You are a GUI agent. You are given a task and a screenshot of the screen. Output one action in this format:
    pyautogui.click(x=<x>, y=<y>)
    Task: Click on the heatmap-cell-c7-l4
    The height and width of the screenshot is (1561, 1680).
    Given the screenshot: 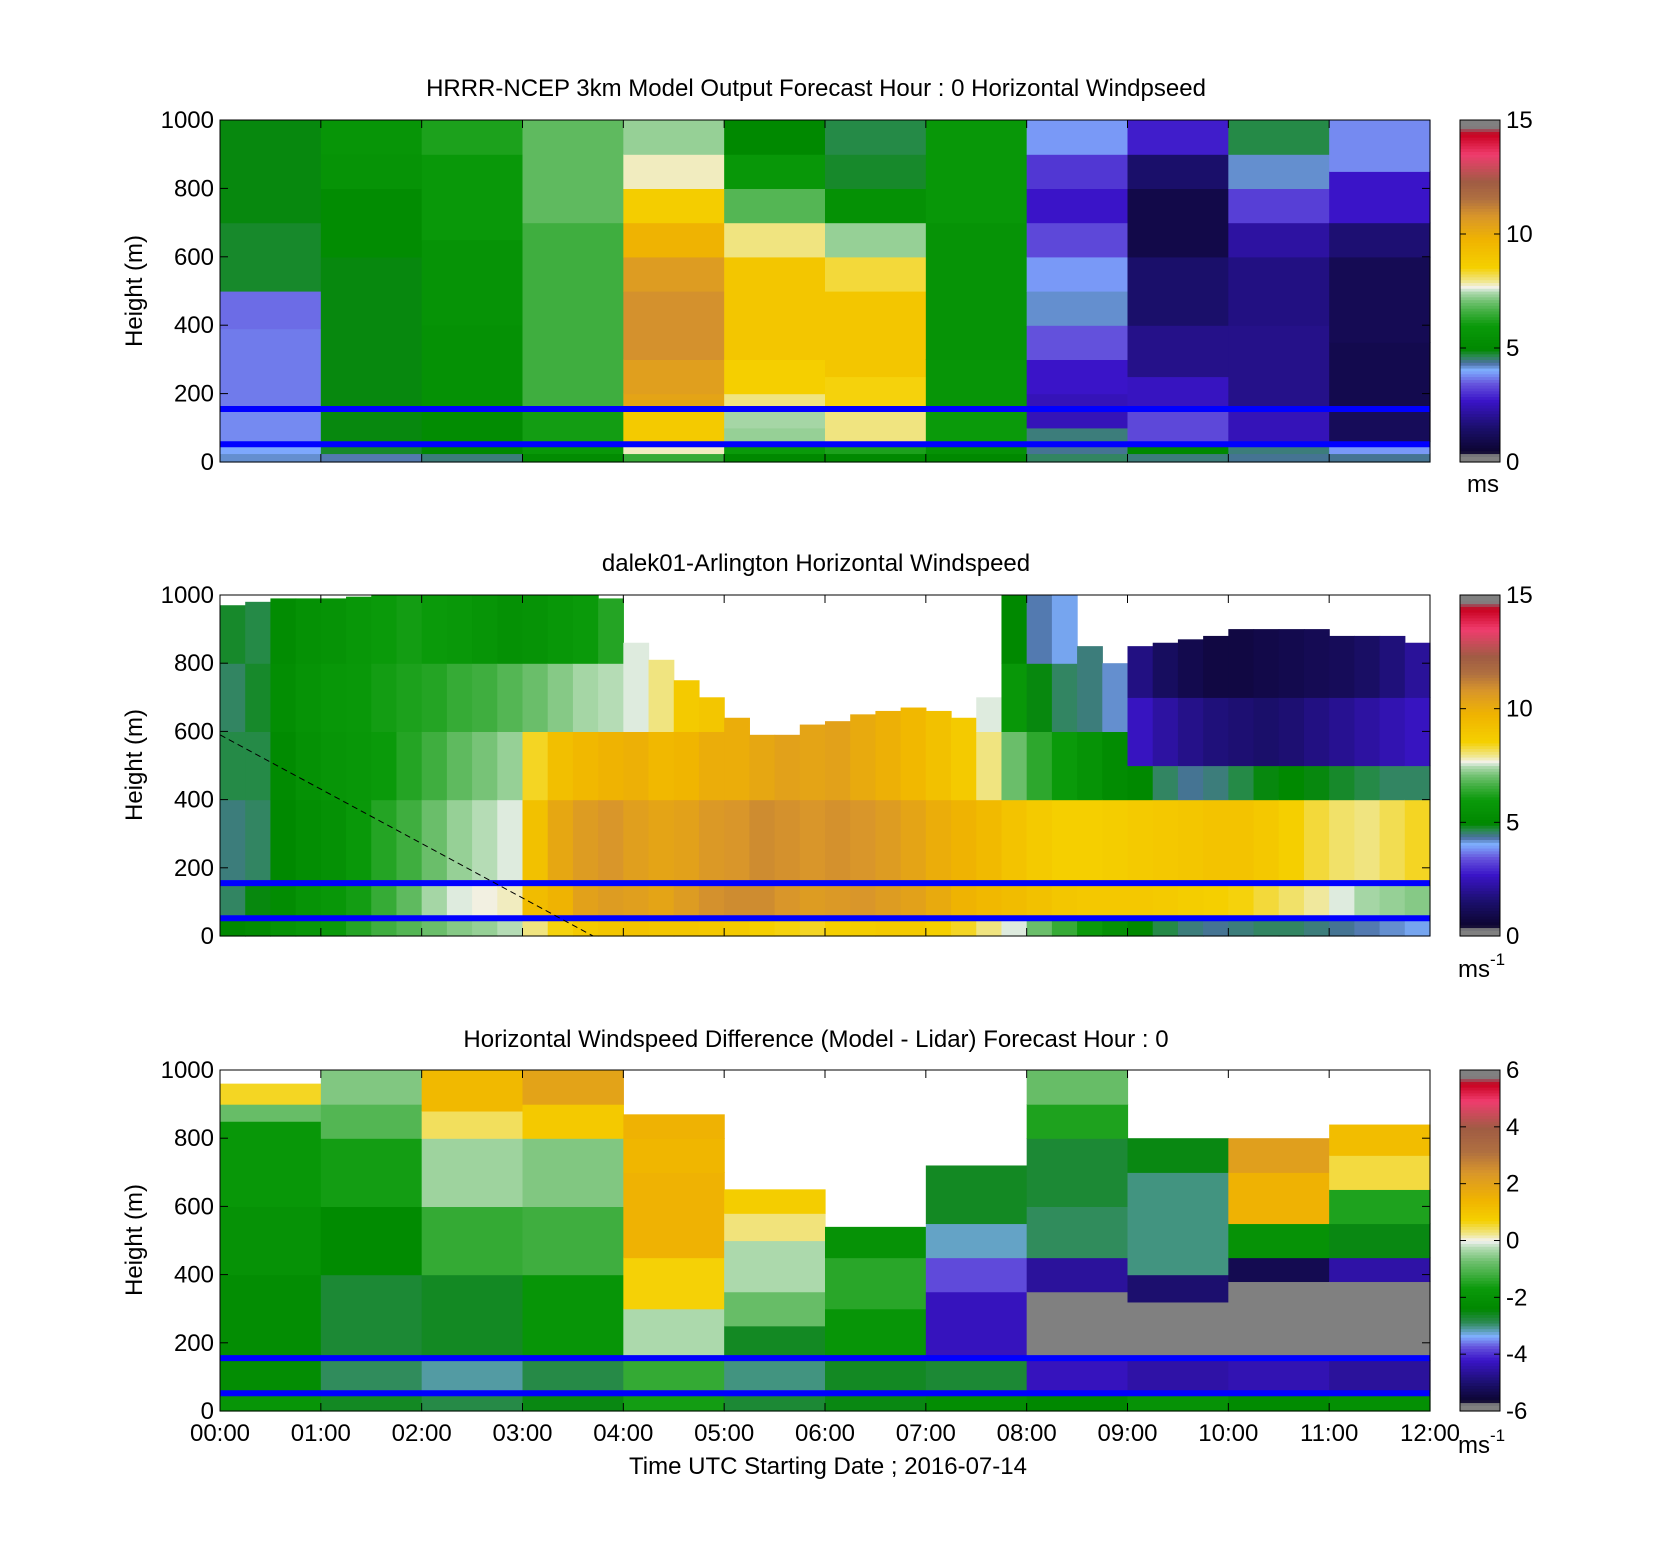 What is the action you would take?
    pyautogui.click(x=976, y=1241)
    